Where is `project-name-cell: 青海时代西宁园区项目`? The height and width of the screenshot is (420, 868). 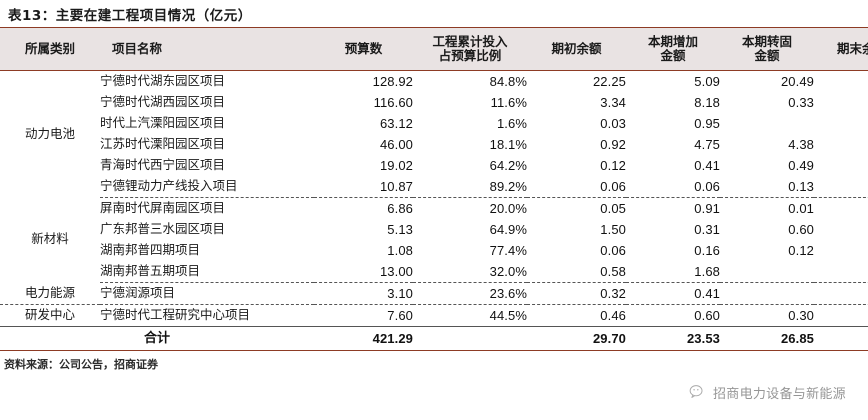
project-name-cell: 青海时代西宁园区项目 is located at coordinates (163, 164).